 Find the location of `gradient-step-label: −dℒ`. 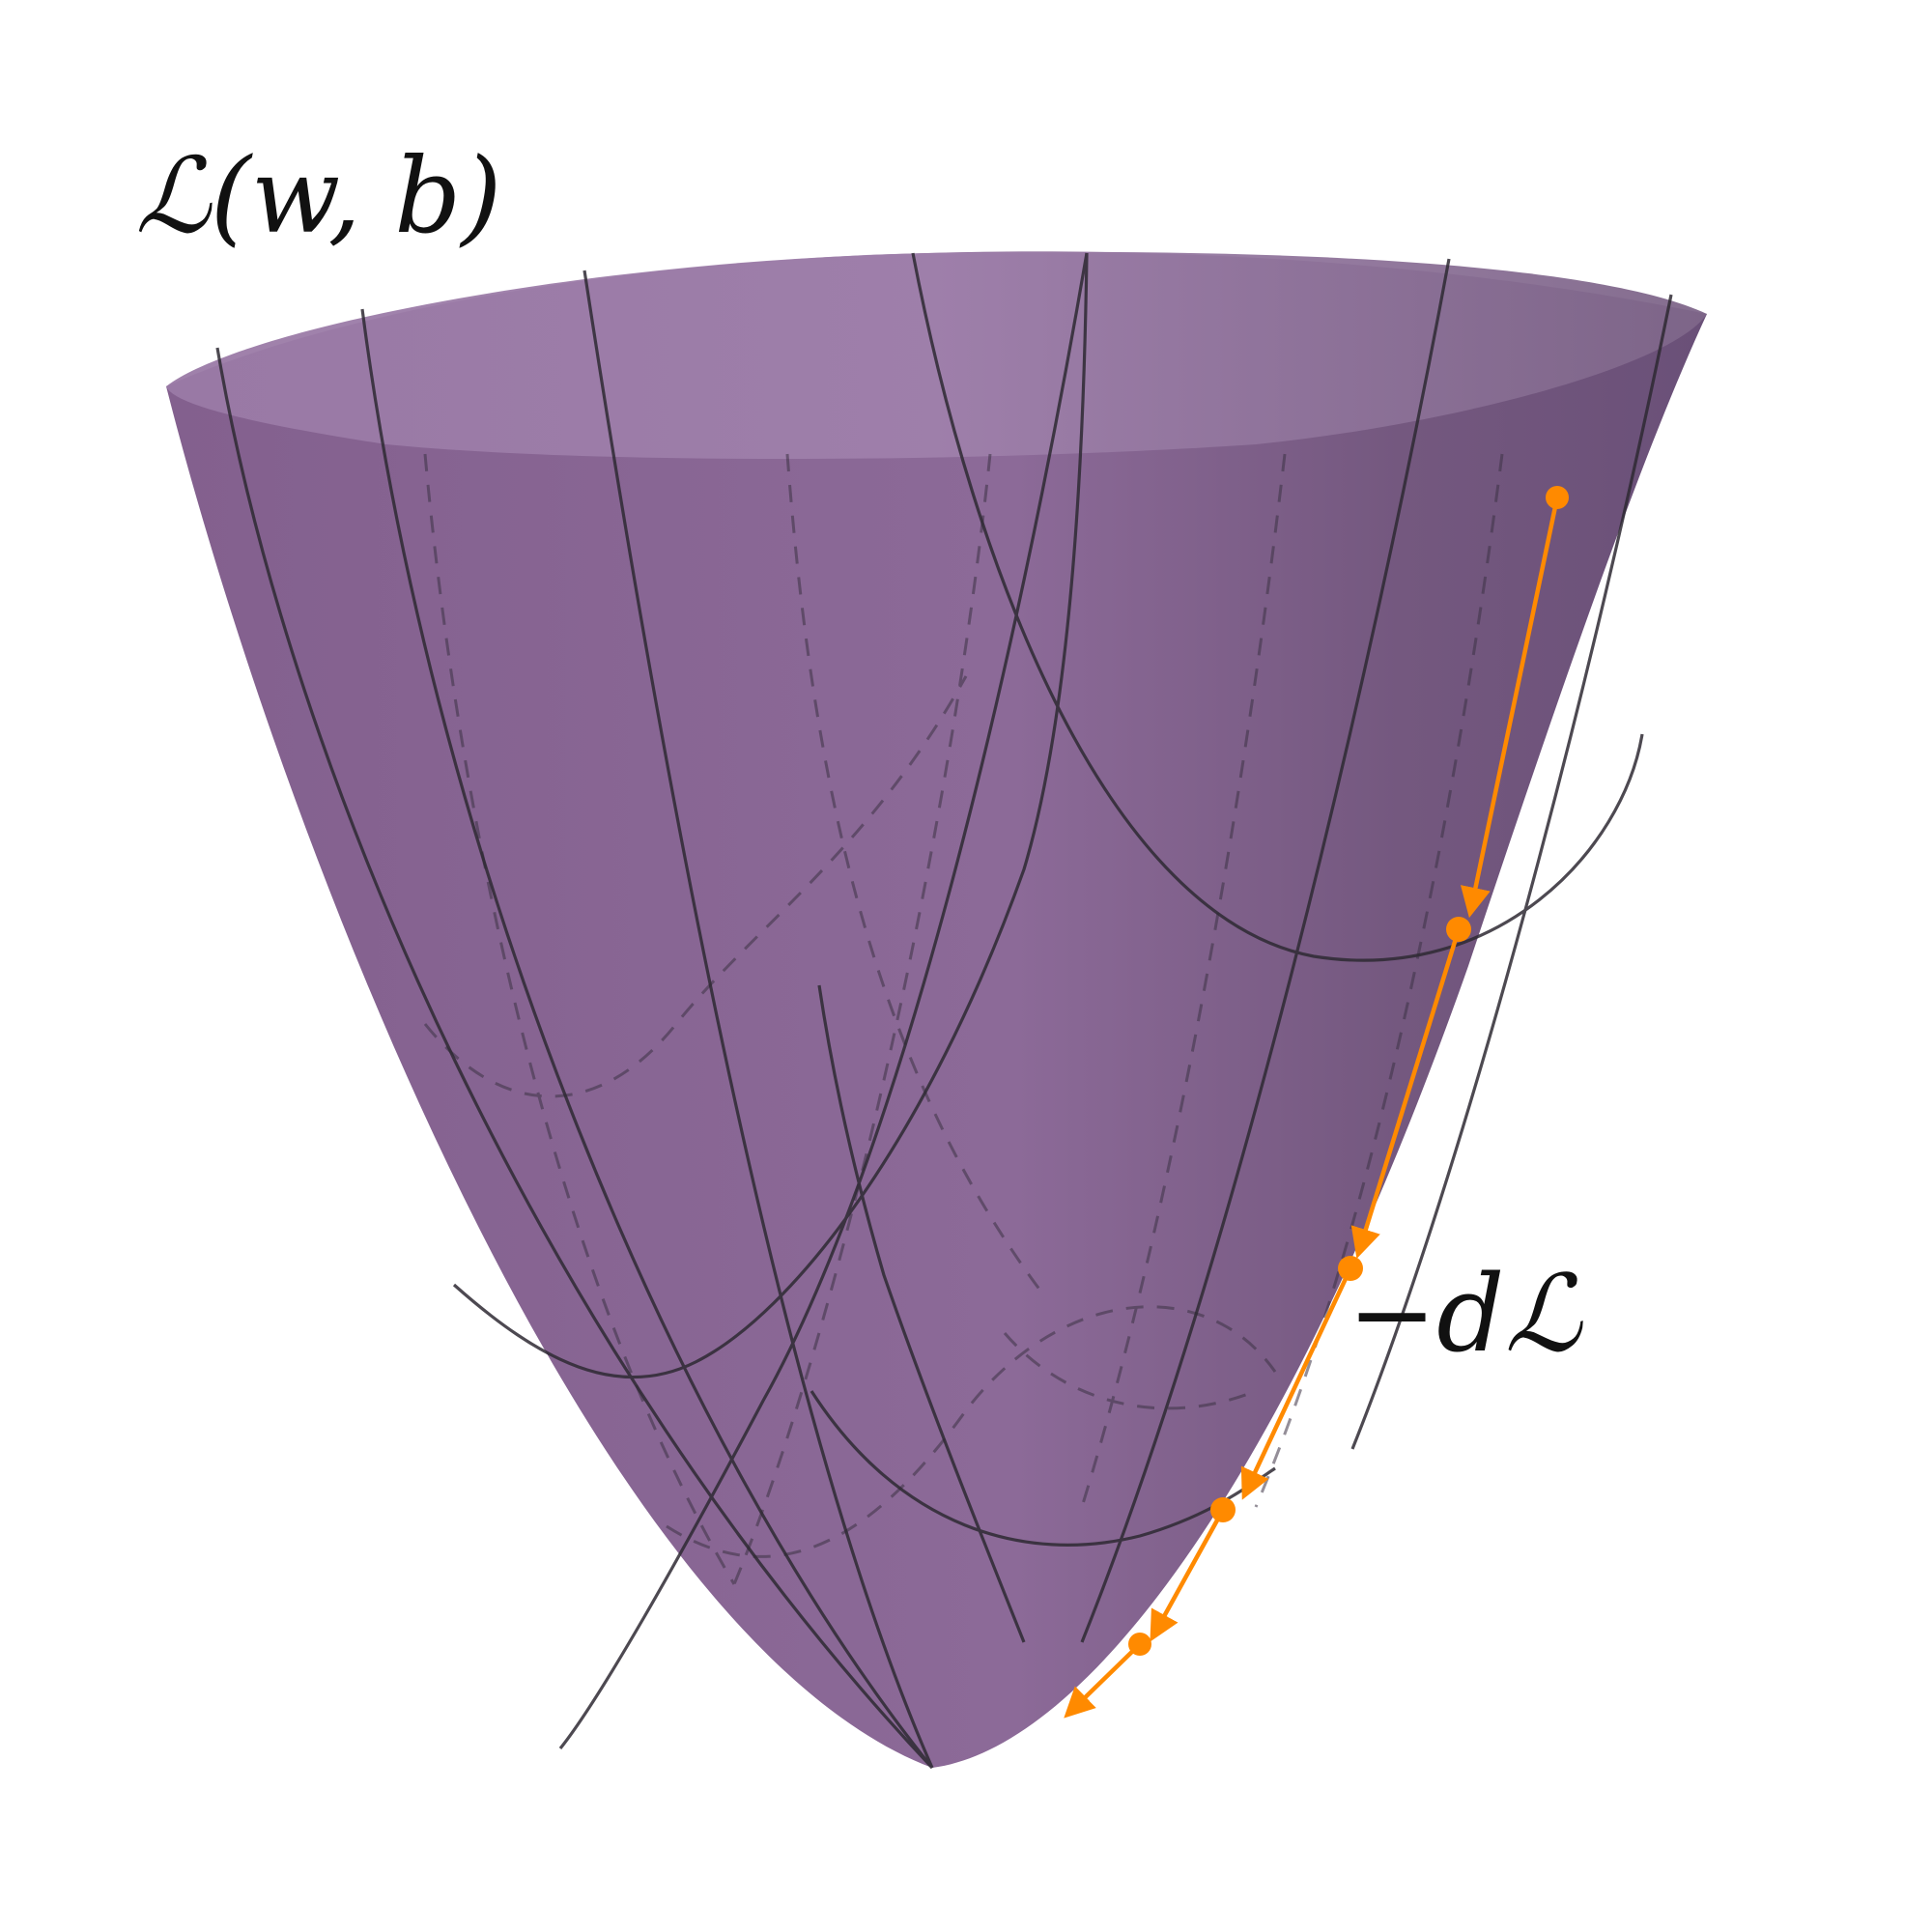

gradient-step-label: −dℒ is located at coordinates (1464, 1314).